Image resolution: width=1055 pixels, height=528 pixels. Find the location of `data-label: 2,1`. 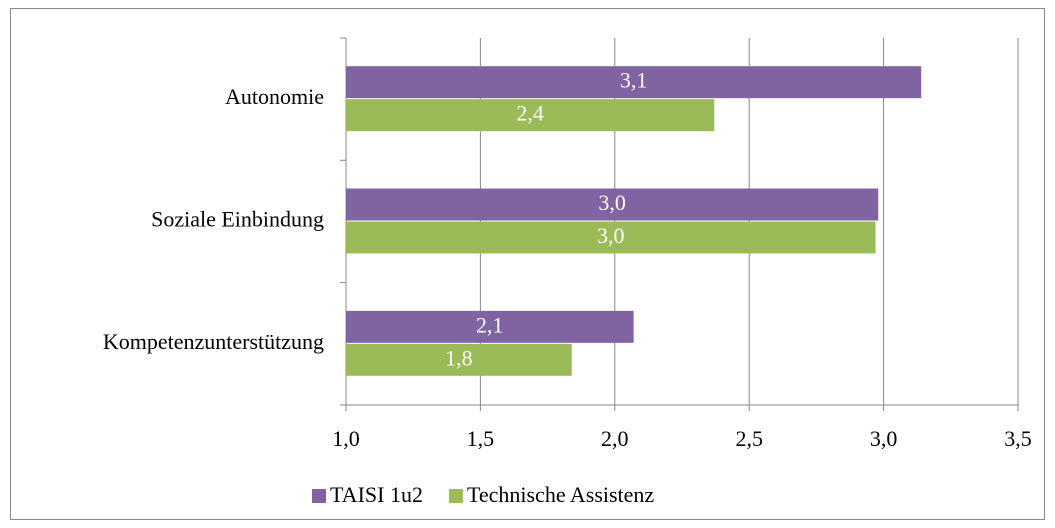

data-label: 2,1 is located at coordinates (490, 324).